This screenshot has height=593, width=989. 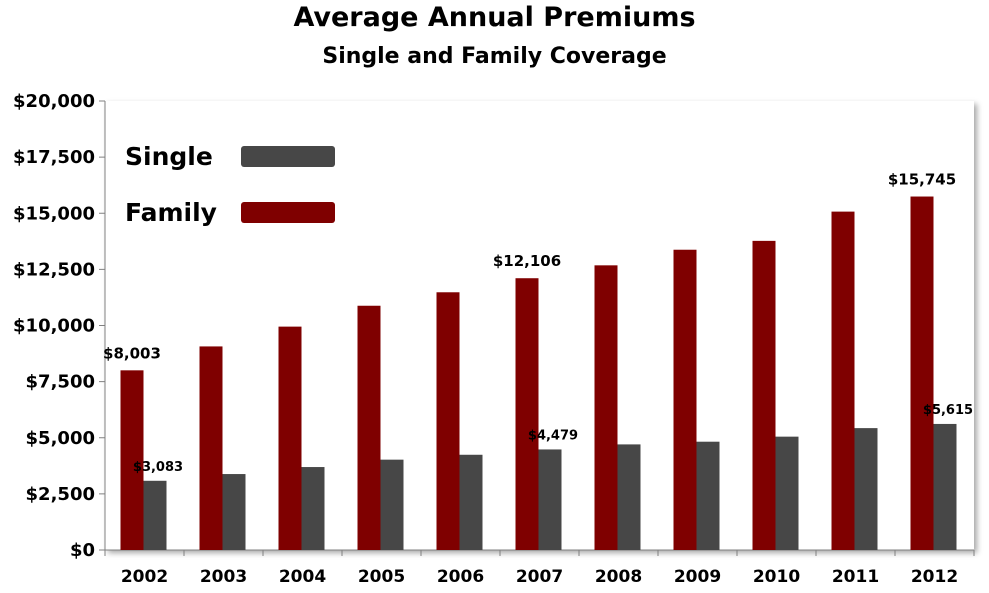 What do you see at coordinates (494, 56) in the screenshot?
I see `chart-subtitle: Single and Family Coverage` at bounding box center [494, 56].